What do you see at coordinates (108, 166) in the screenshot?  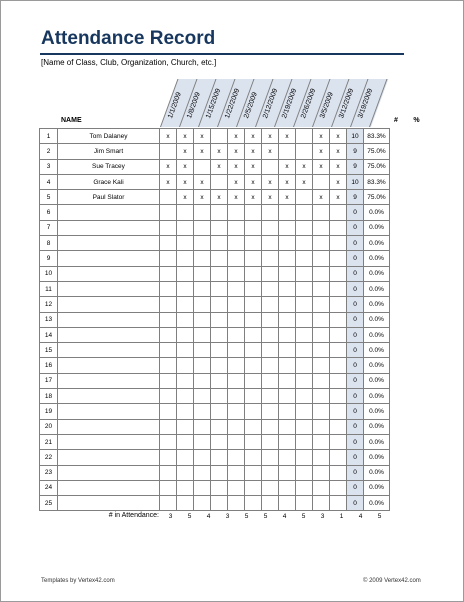 I see `member-name-cell: Sue Tracey` at bounding box center [108, 166].